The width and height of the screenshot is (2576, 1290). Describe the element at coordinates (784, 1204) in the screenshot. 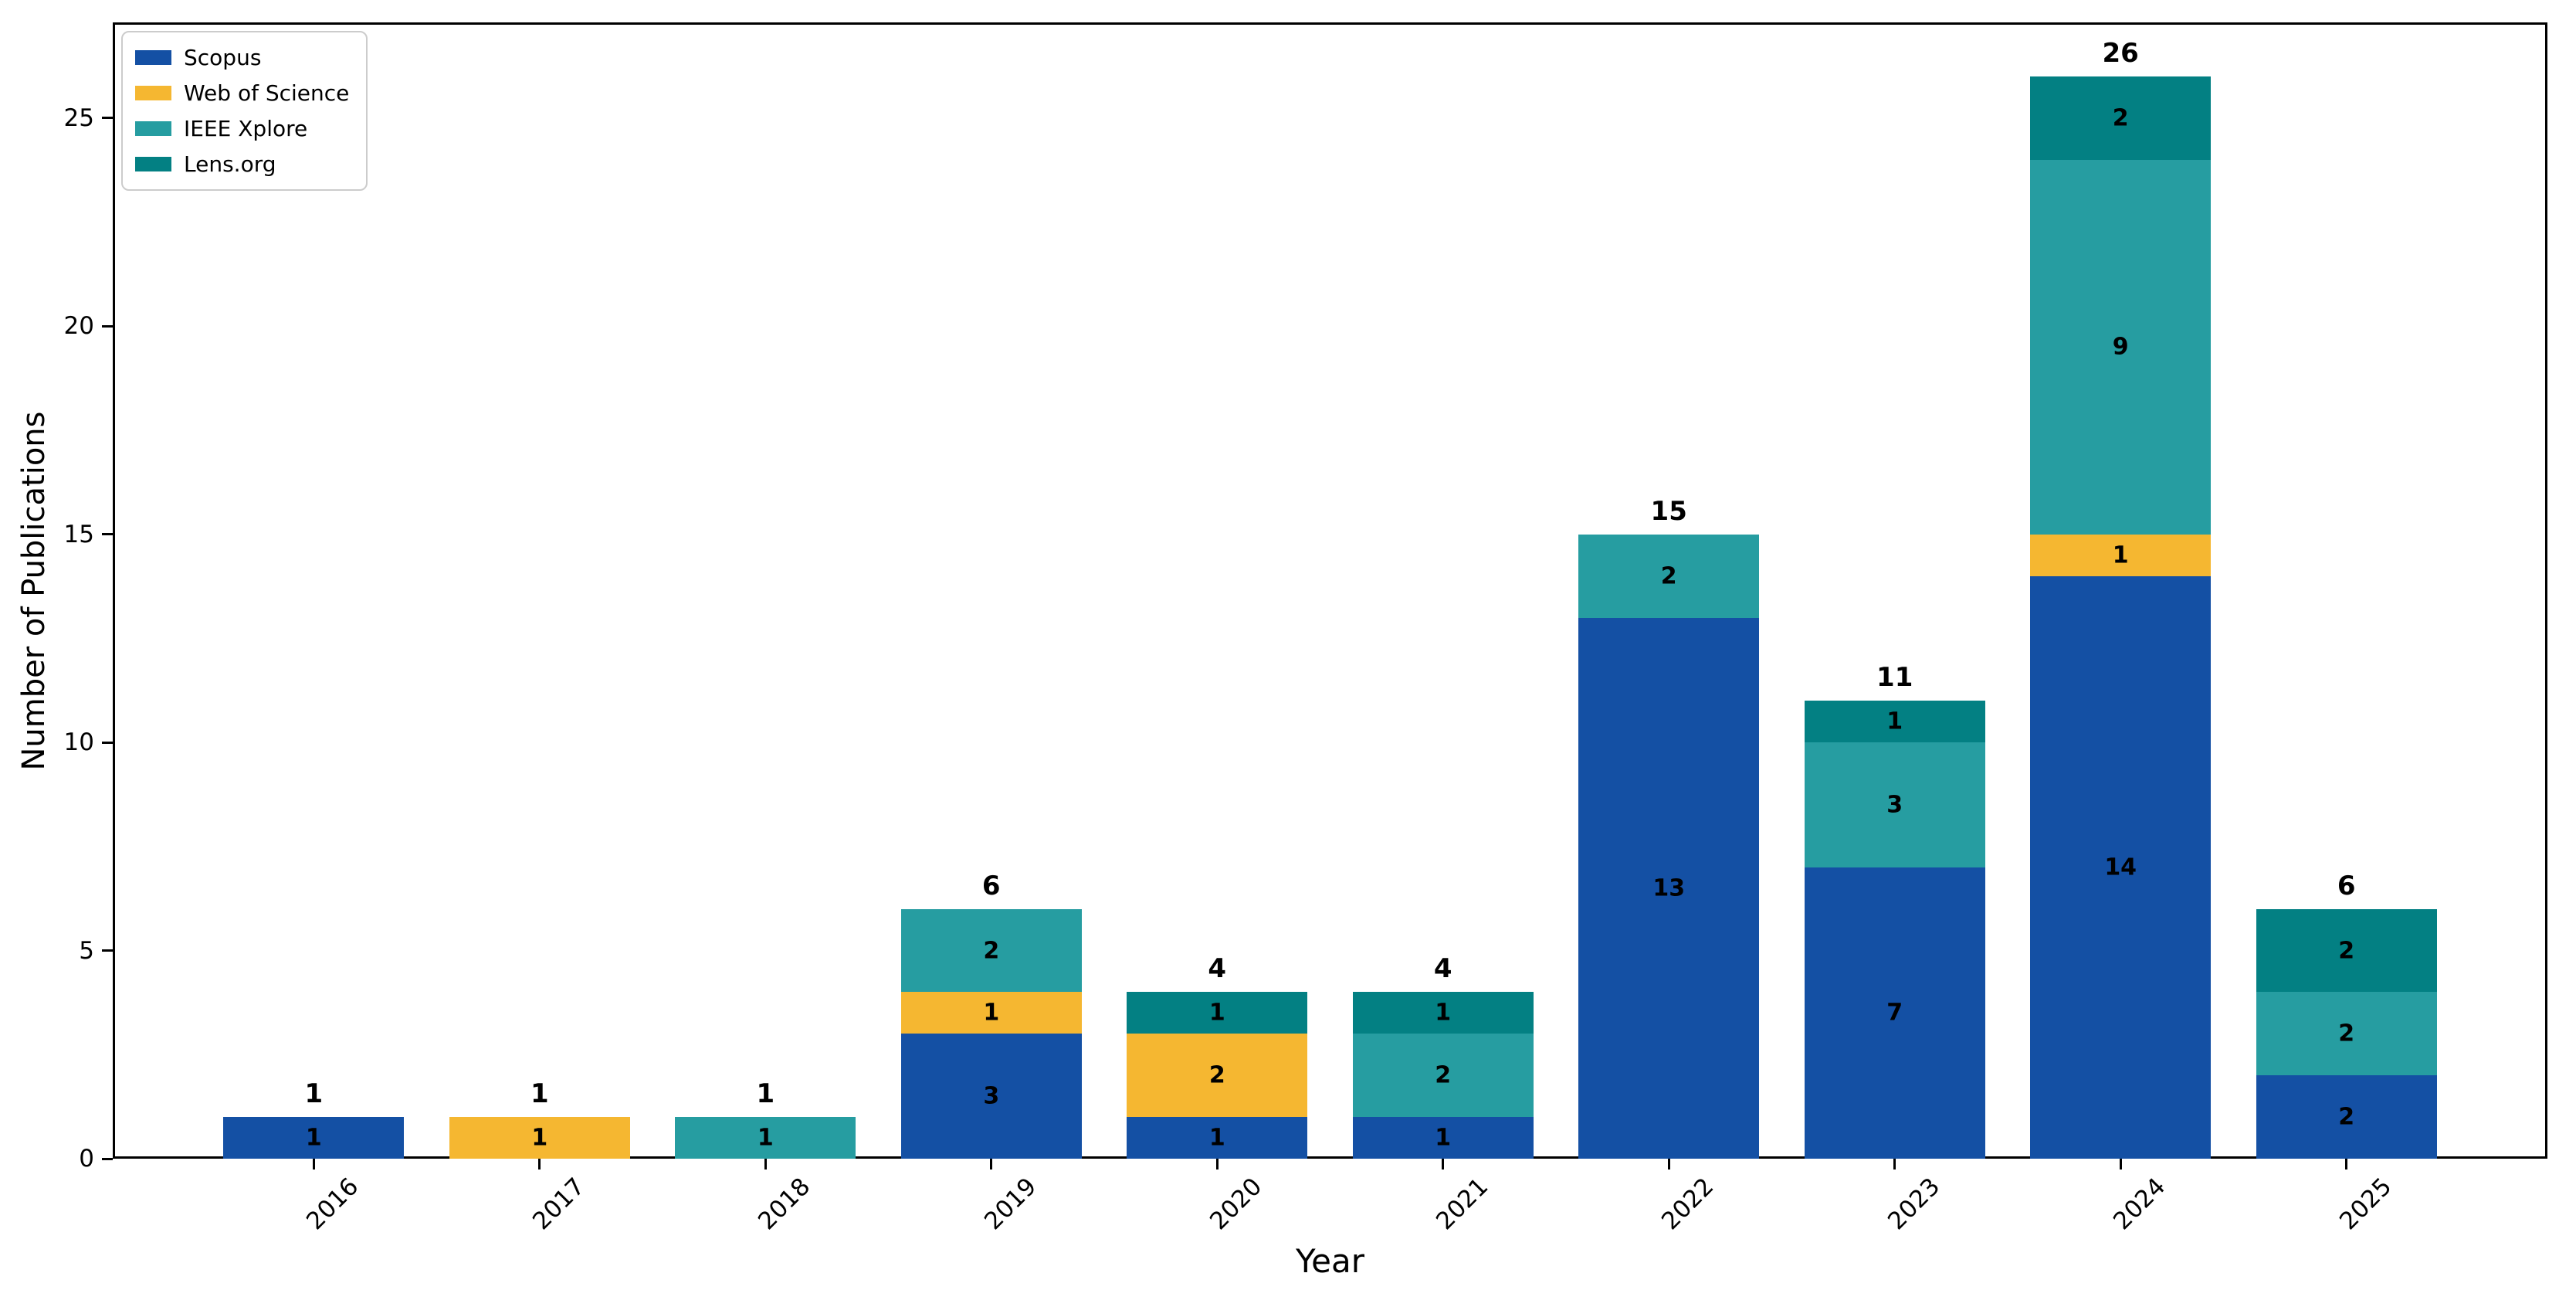

I see `x-tick-label-2018: 2018` at that location.